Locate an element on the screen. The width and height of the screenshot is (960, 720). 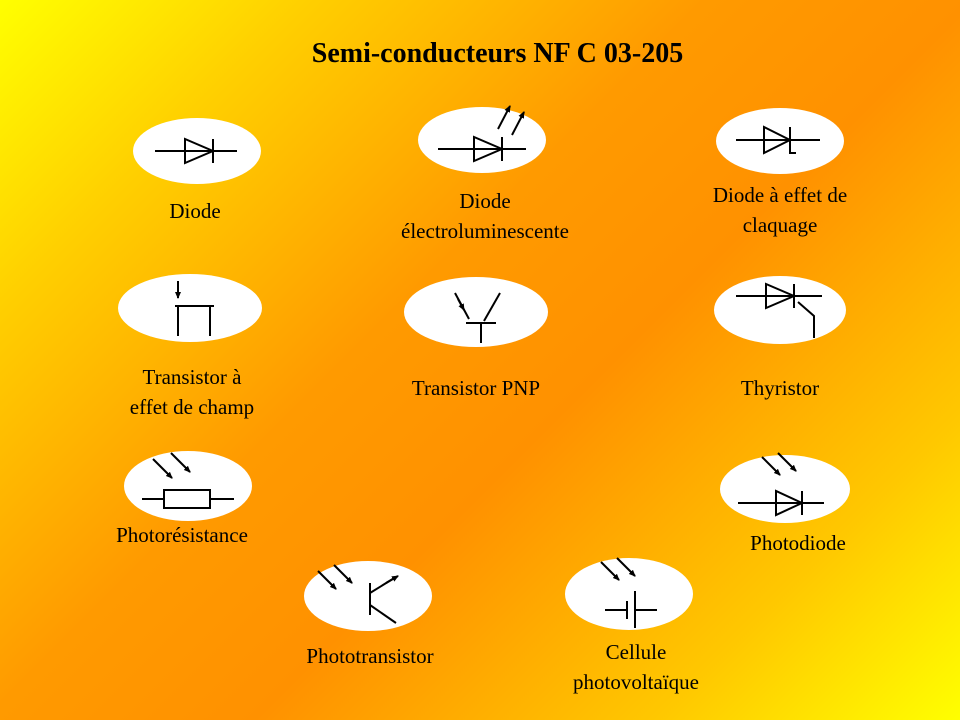
photoresistor-label: Photorésistance is located at coordinates (182, 535).